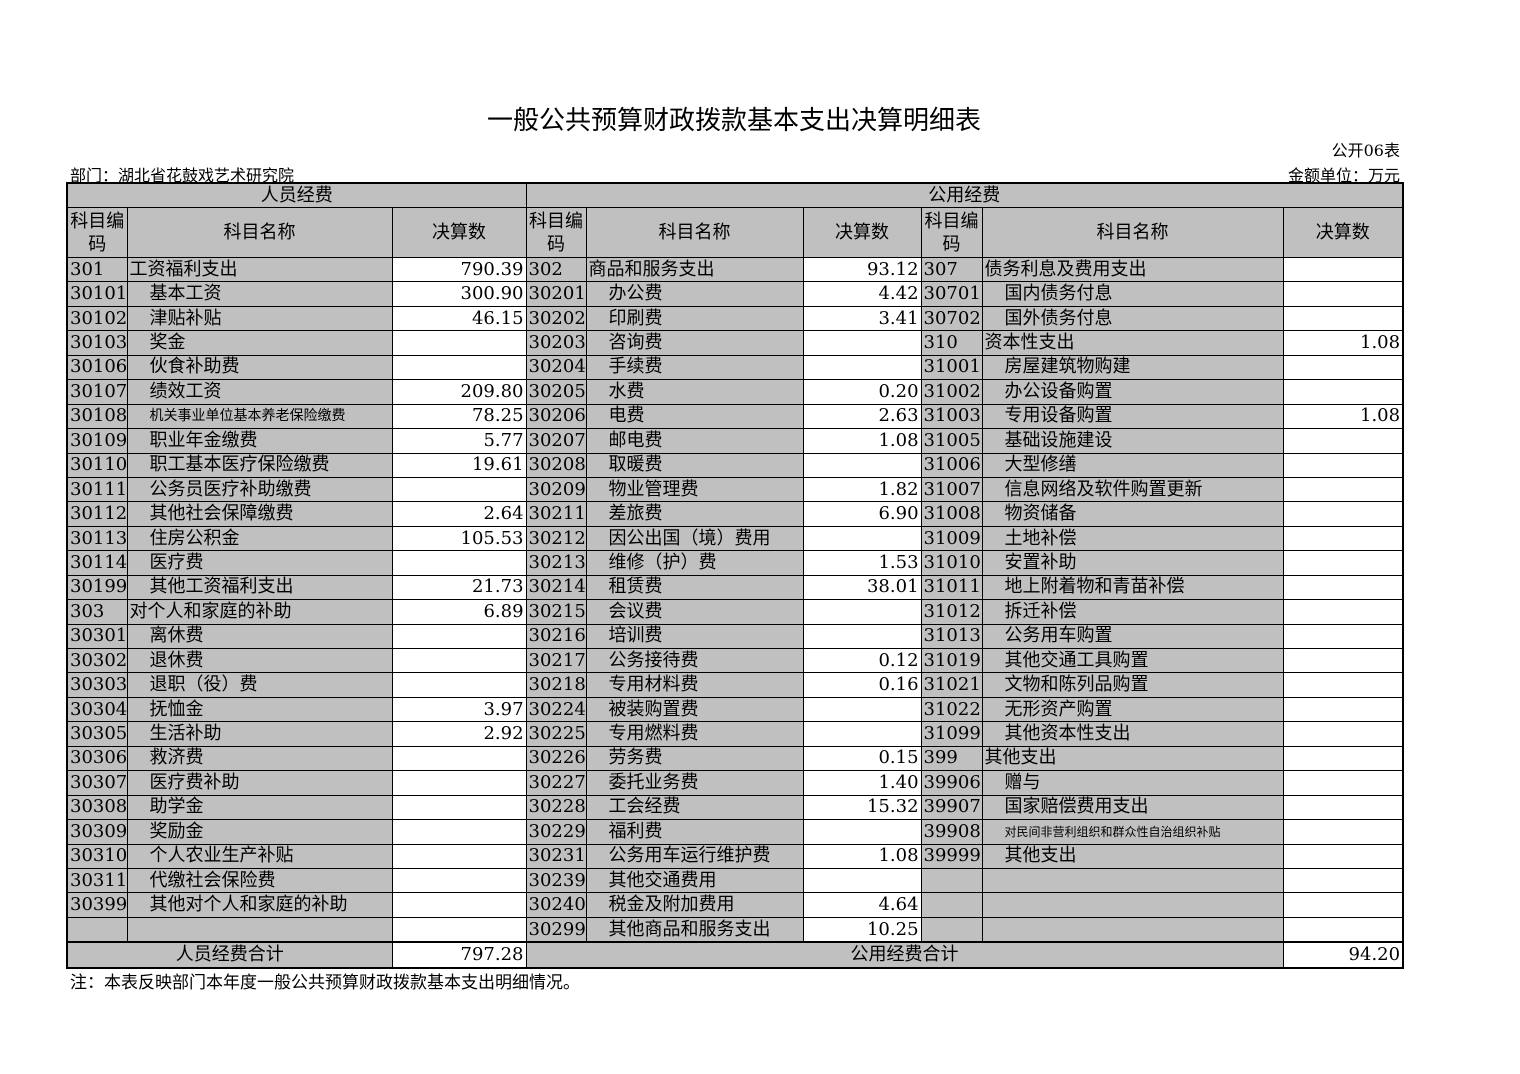 The image size is (1520, 1074). Describe the element at coordinates (951, 734) in the screenshot. I see `cell-code: 31099` at that location.